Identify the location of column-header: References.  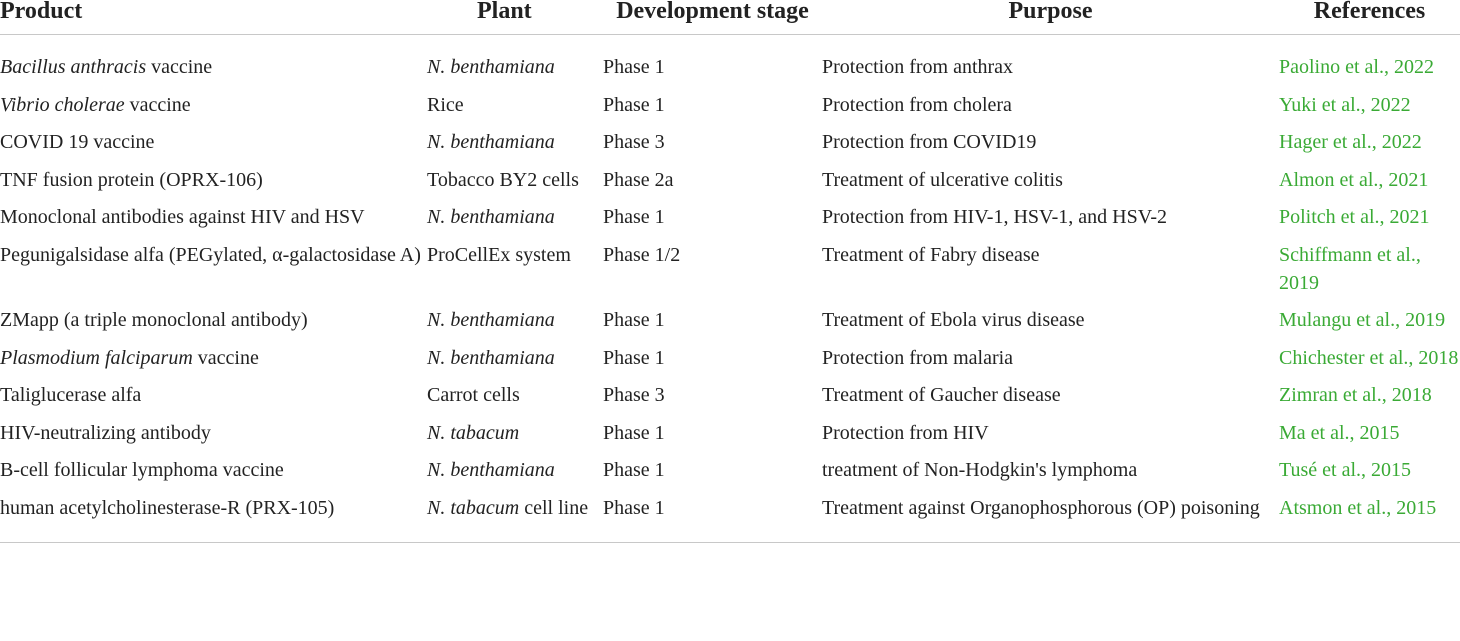
(1369, 17).